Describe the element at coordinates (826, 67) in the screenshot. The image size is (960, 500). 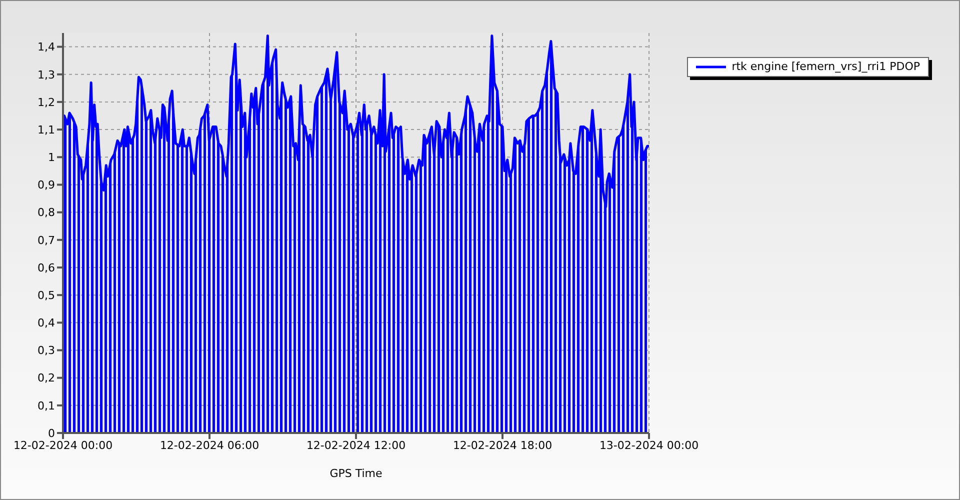
I see `legend-label: rtk engine [femern_vrs]_rri1 PDOP` at that location.